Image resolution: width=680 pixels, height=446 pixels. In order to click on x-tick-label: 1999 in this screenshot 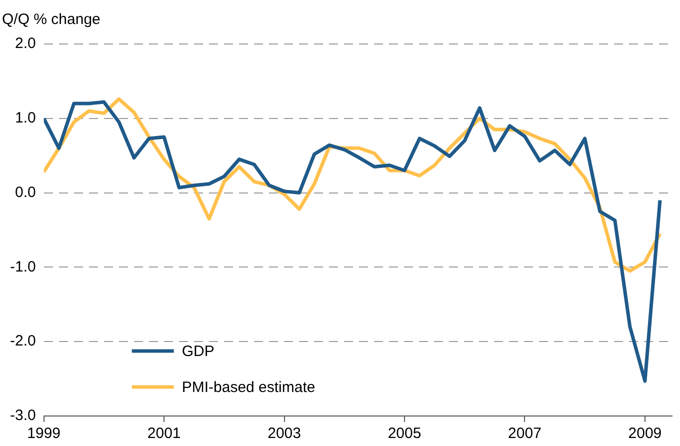, I will do `click(44, 433)`.